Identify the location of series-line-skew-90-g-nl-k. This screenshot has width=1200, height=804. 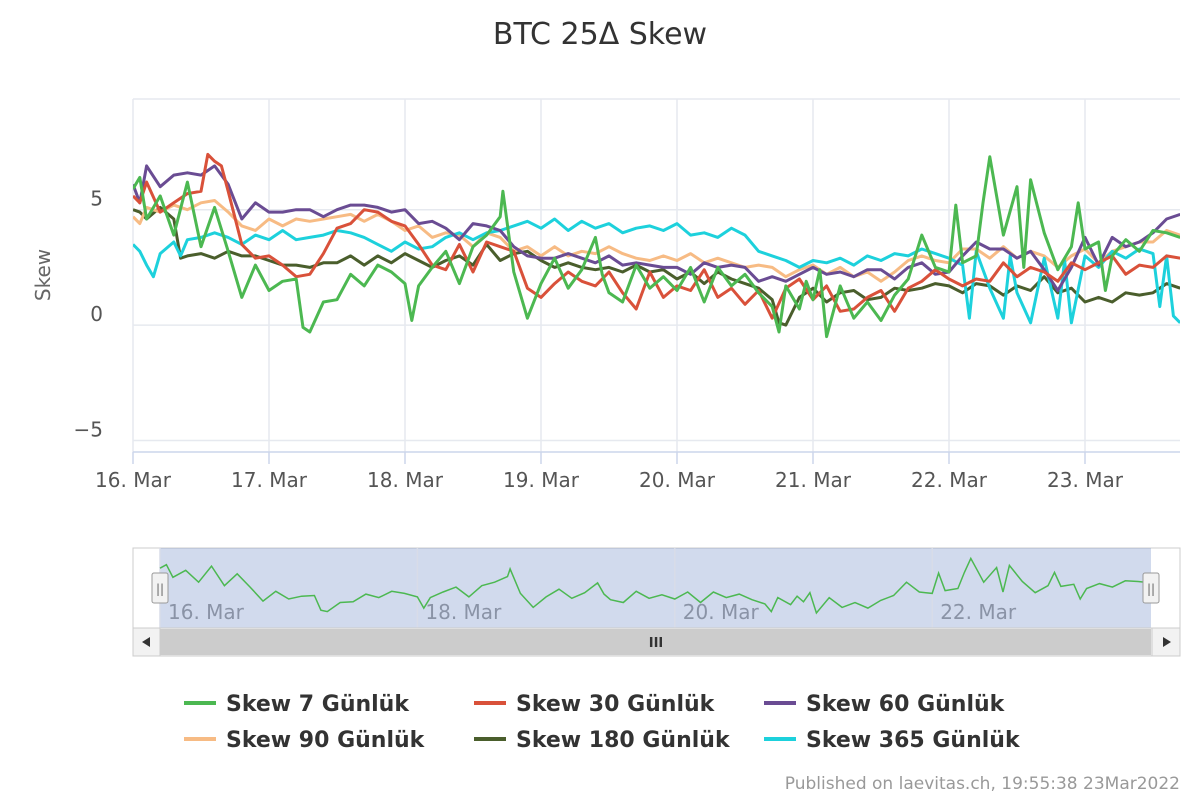
(656, 241).